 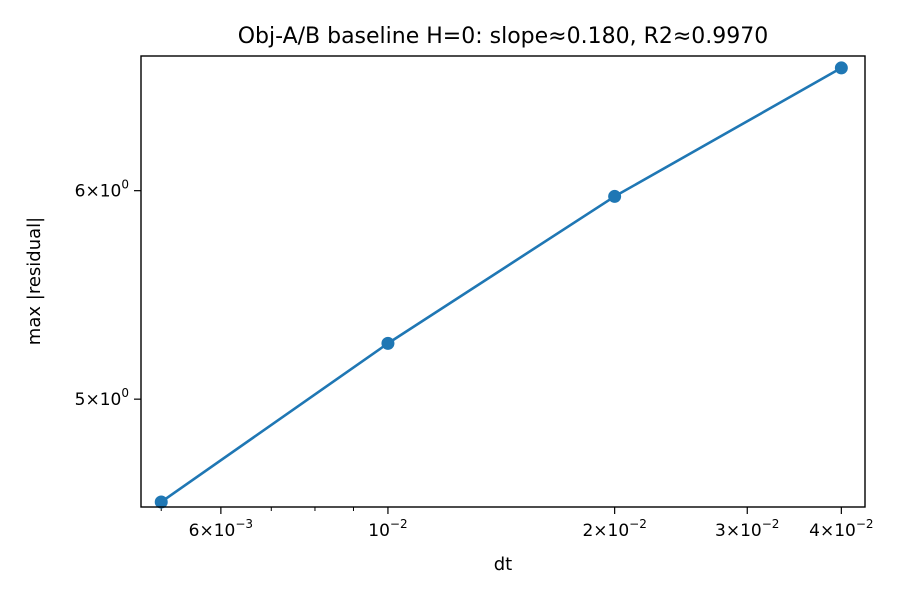 What do you see at coordinates (34, 281) in the screenshot?
I see `y-axis-label: max |residual|` at bounding box center [34, 281].